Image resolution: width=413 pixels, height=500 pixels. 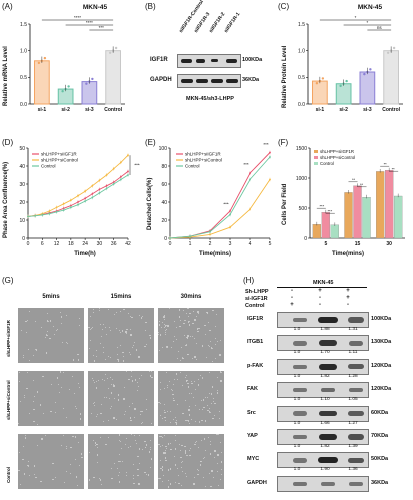 What do you see at coordinates (48, 166) in the screenshot?
I see `panel-d-legend-label: Control` at bounding box center [48, 166].